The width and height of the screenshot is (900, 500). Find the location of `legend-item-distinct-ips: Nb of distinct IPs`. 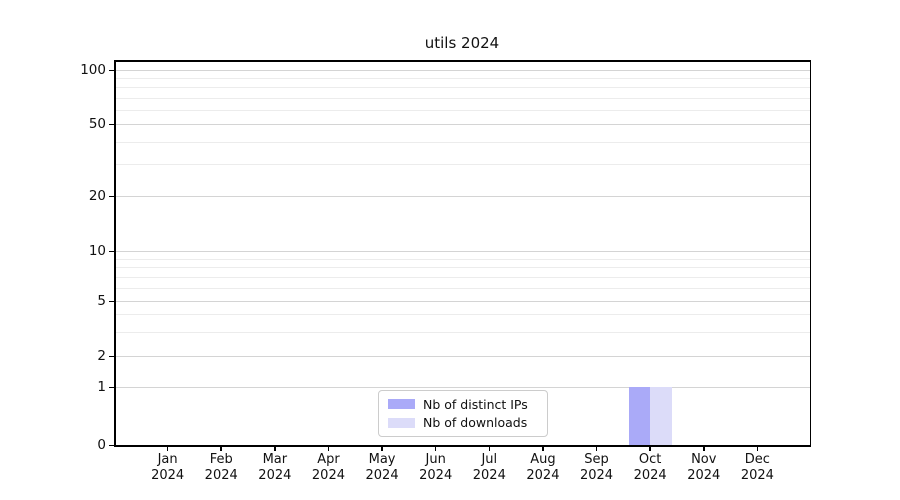

legend-item-distinct-ips: Nb of distinct IPs is located at coordinates (463, 404).